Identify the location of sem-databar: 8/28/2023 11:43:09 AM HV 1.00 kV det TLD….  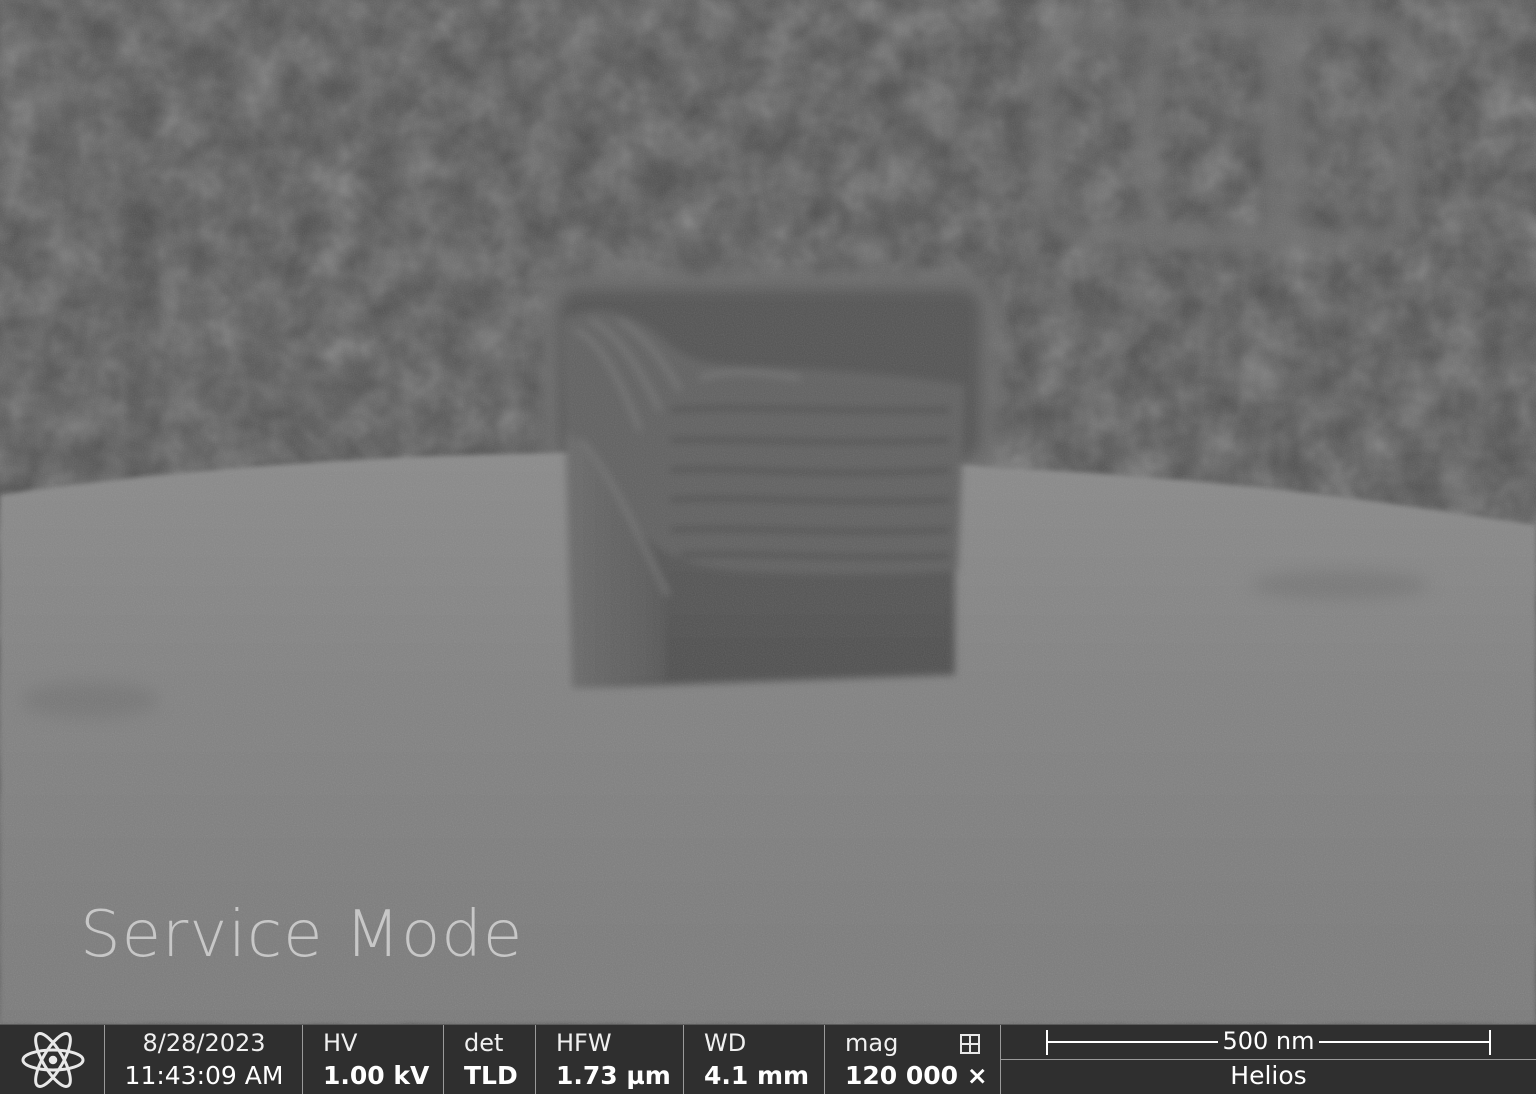
(768, 1059).